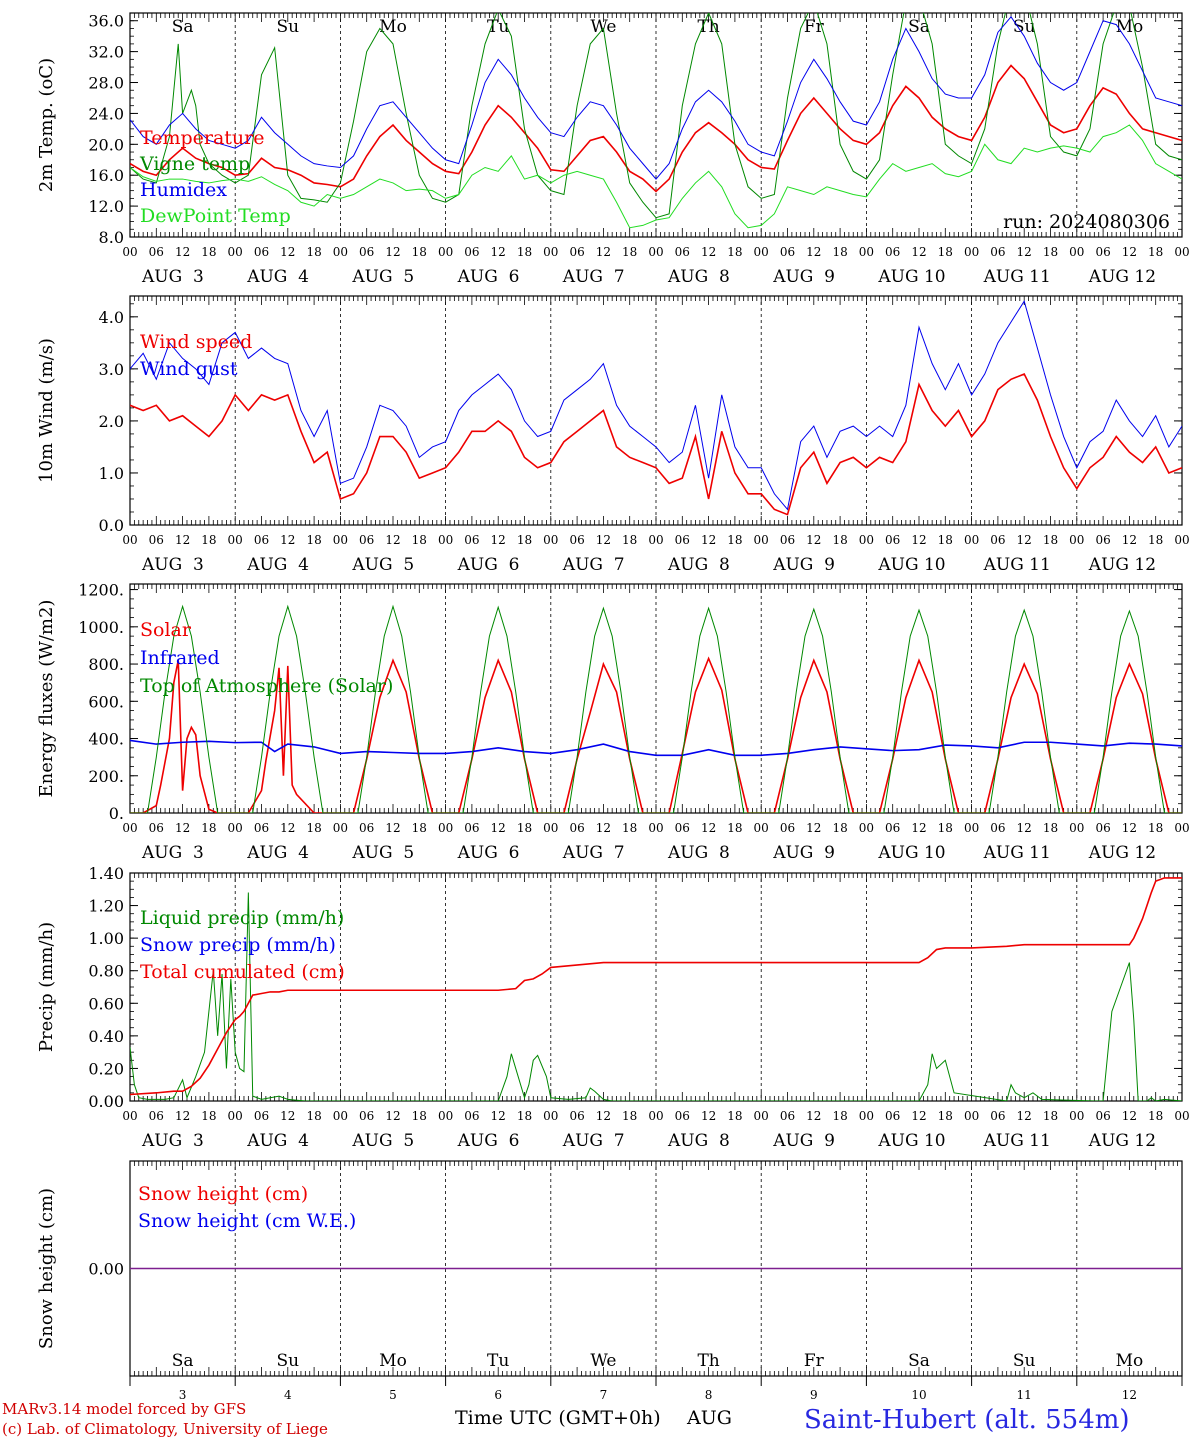 This screenshot has height=1440, width=1194. What do you see at coordinates (189, 369) in the screenshot?
I see `legend-entry: Wind gust` at bounding box center [189, 369].